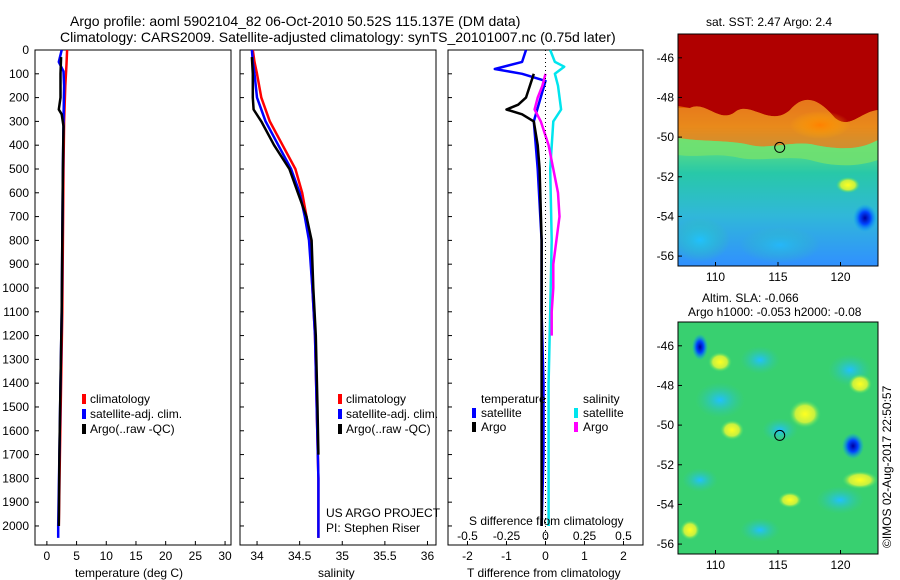 The image size is (900, 580). I want to click on x2-tick-label: 0, so click(545, 536).